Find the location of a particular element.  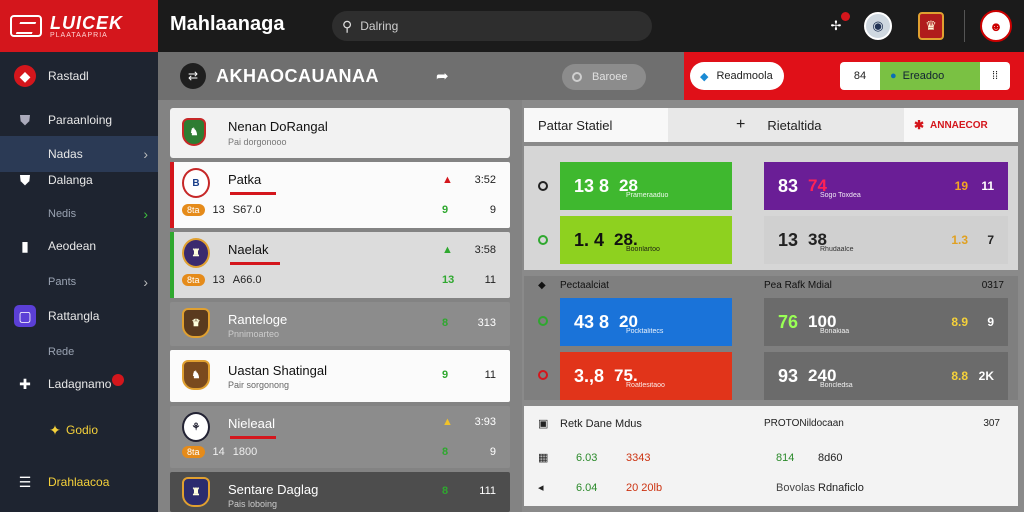

tile-small: 28 is located at coordinates (628, 185).